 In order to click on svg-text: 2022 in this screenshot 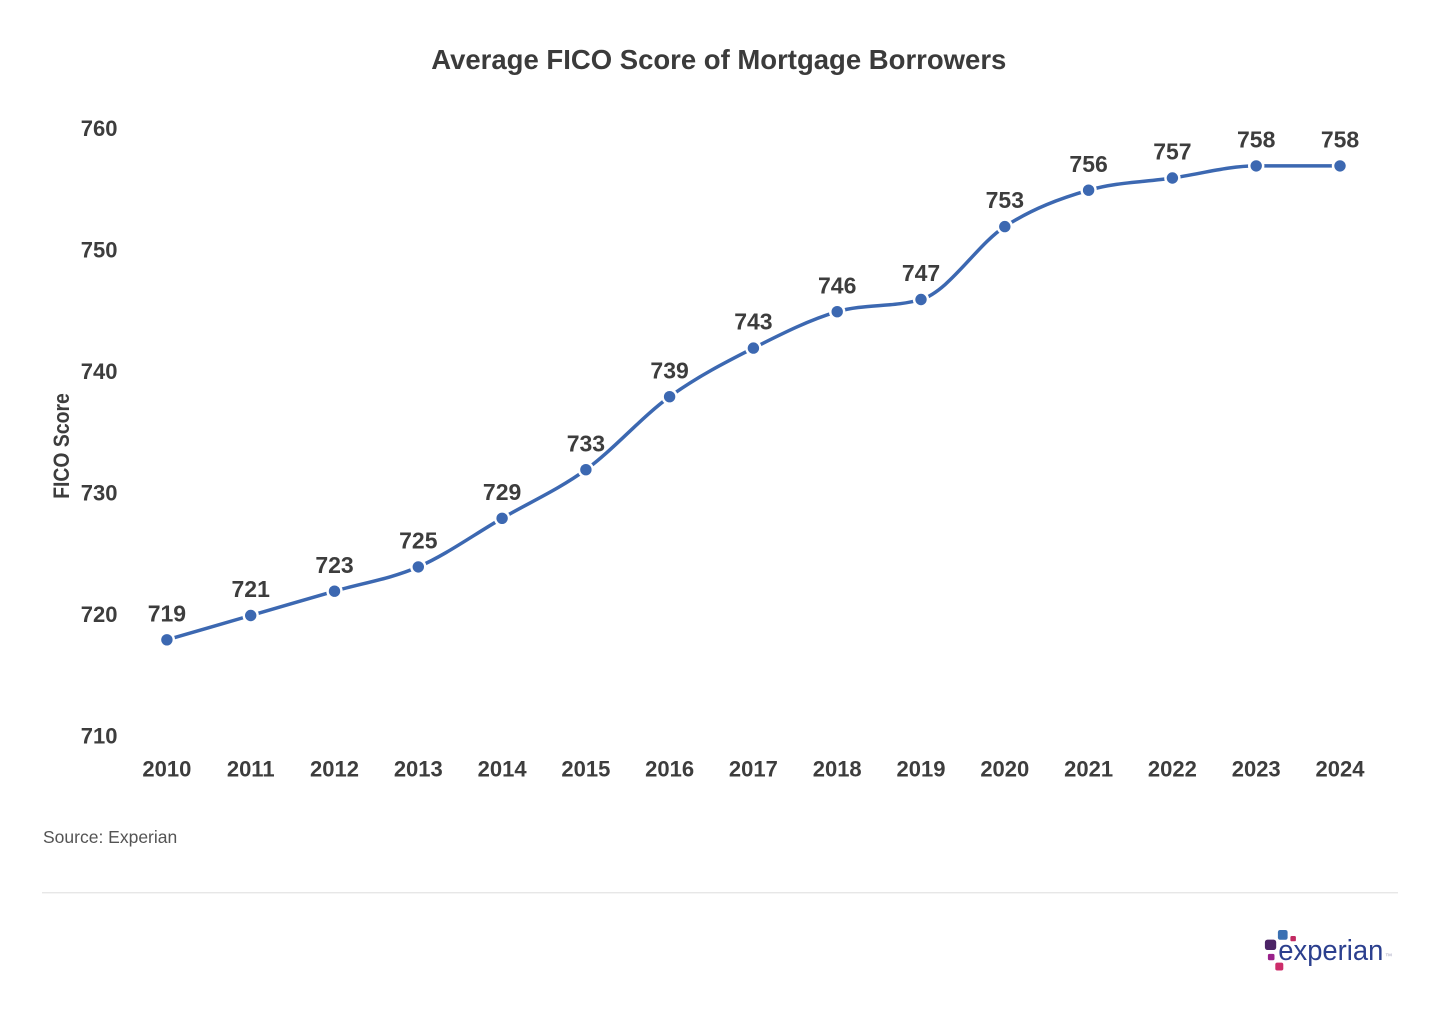, I will do `click(1172, 768)`.